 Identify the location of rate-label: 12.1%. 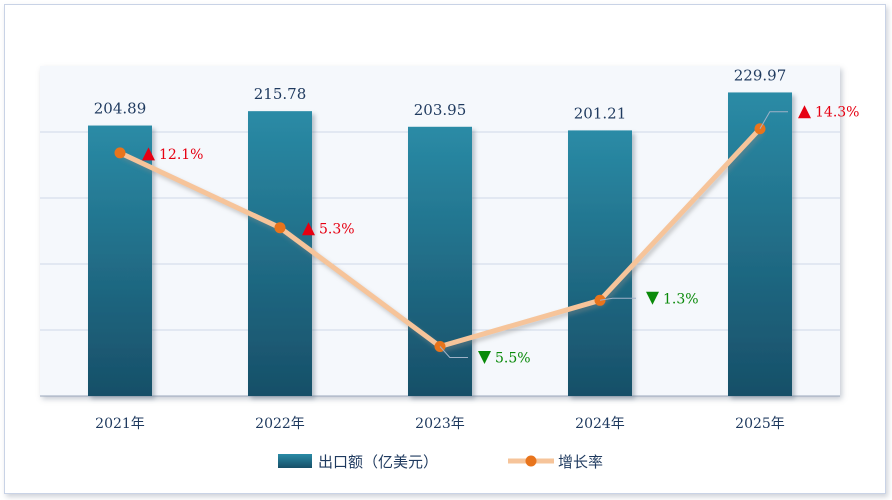
(181, 155).